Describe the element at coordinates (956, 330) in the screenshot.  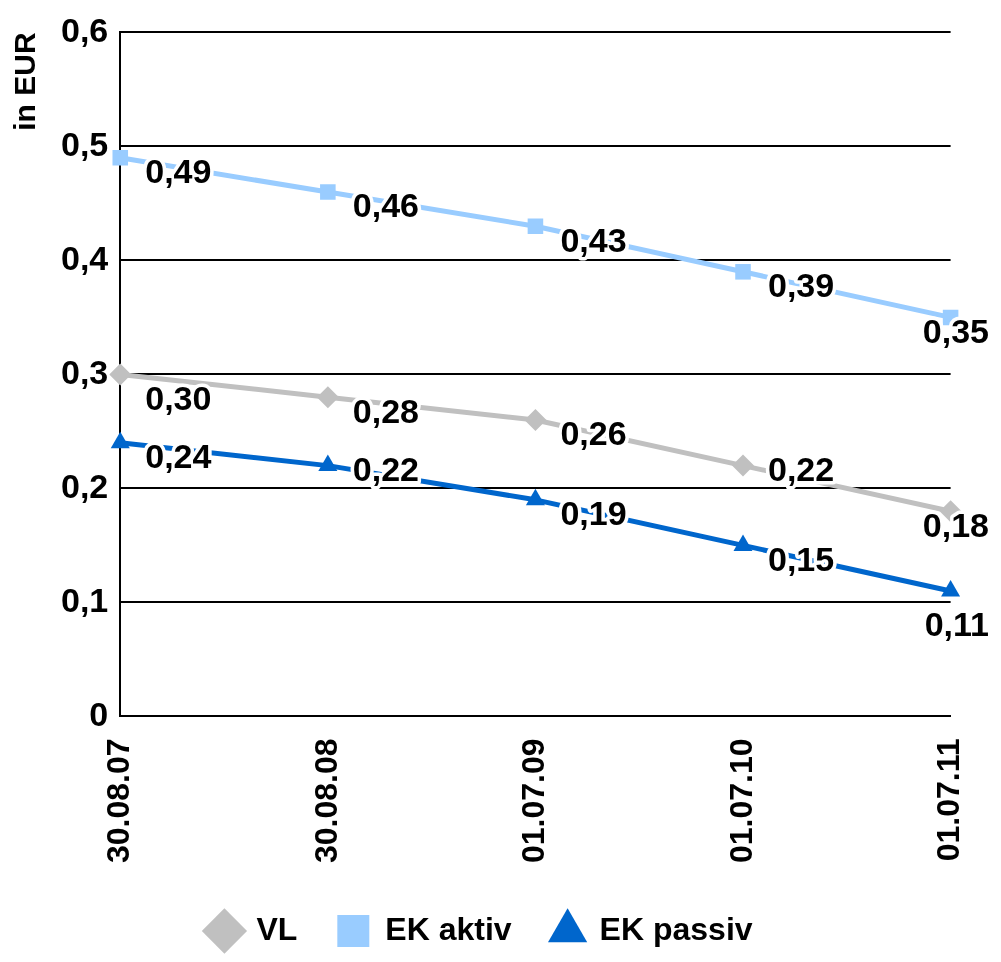
I see `data-label: 0,35` at that location.